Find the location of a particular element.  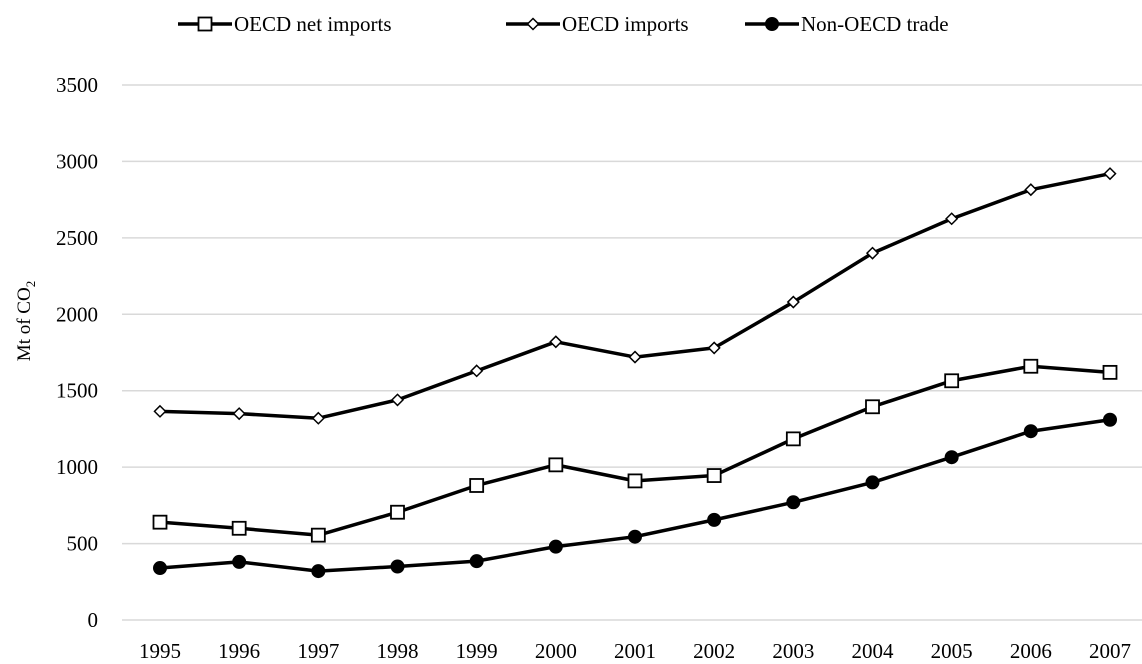

data-point-oecd-imports-2000 is located at coordinates (556, 342).